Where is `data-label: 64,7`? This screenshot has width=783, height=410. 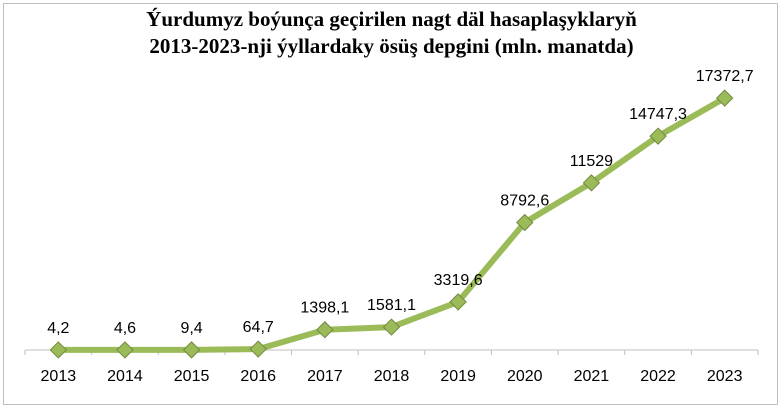 data-label: 64,7 is located at coordinates (258, 327).